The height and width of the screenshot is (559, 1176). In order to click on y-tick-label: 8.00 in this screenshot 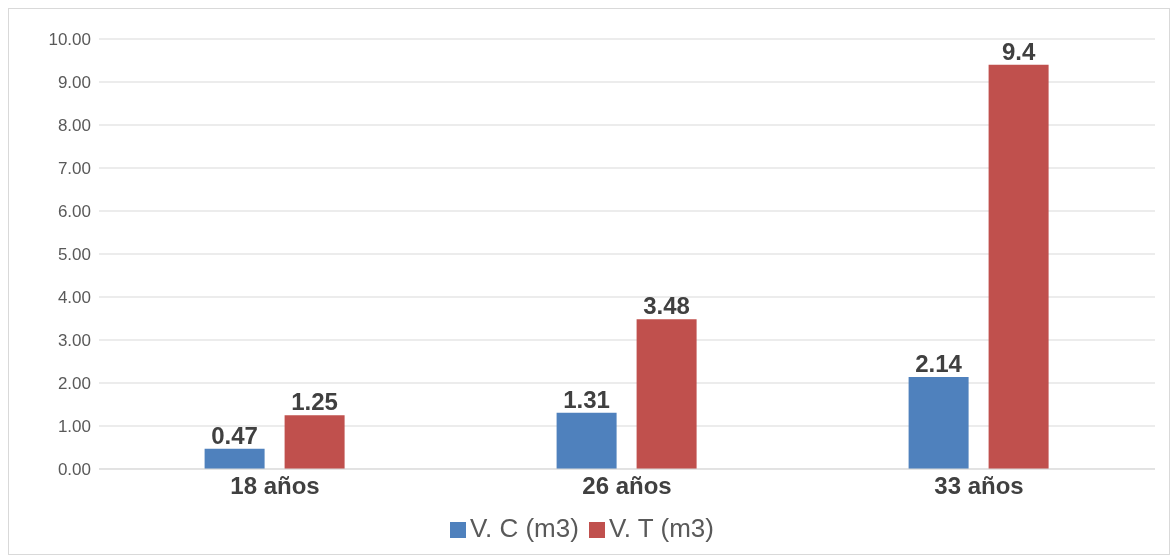, I will do `click(74, 126)`.